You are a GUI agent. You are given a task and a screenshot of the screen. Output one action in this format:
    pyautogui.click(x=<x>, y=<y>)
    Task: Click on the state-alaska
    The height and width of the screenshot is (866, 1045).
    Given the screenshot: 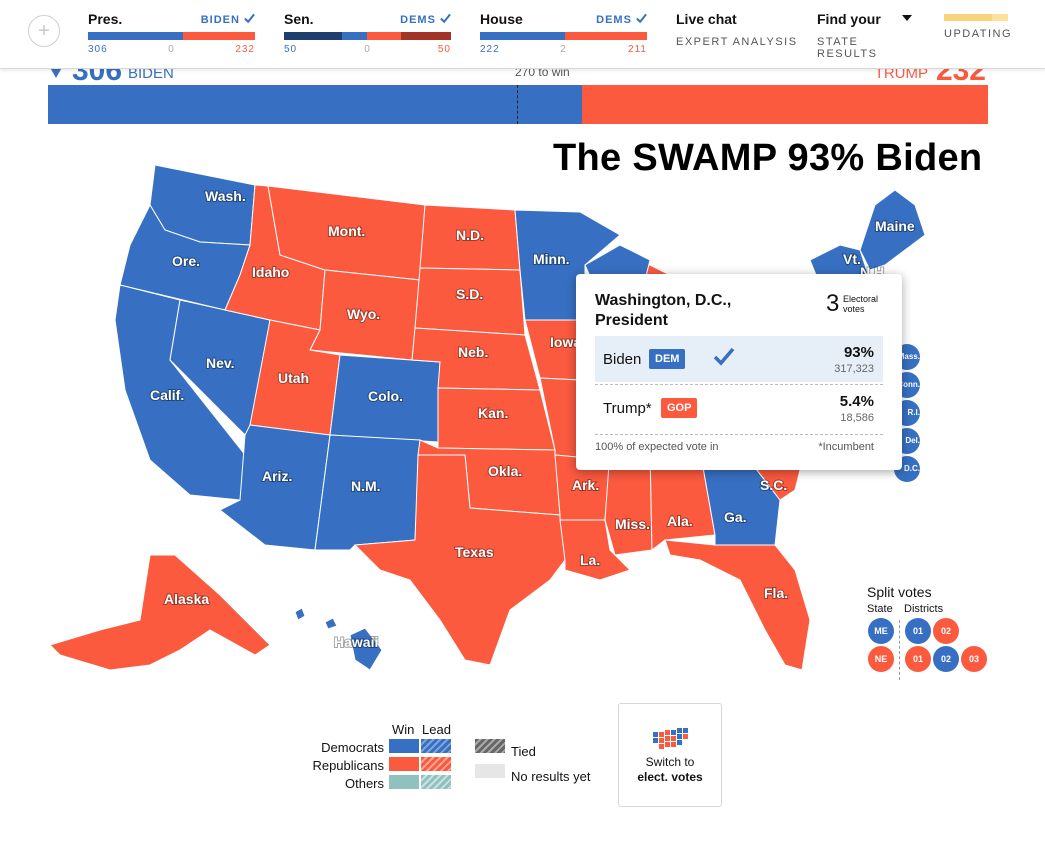 What is the action you would take?
    pyautogui.click(x=160, y=612)
    